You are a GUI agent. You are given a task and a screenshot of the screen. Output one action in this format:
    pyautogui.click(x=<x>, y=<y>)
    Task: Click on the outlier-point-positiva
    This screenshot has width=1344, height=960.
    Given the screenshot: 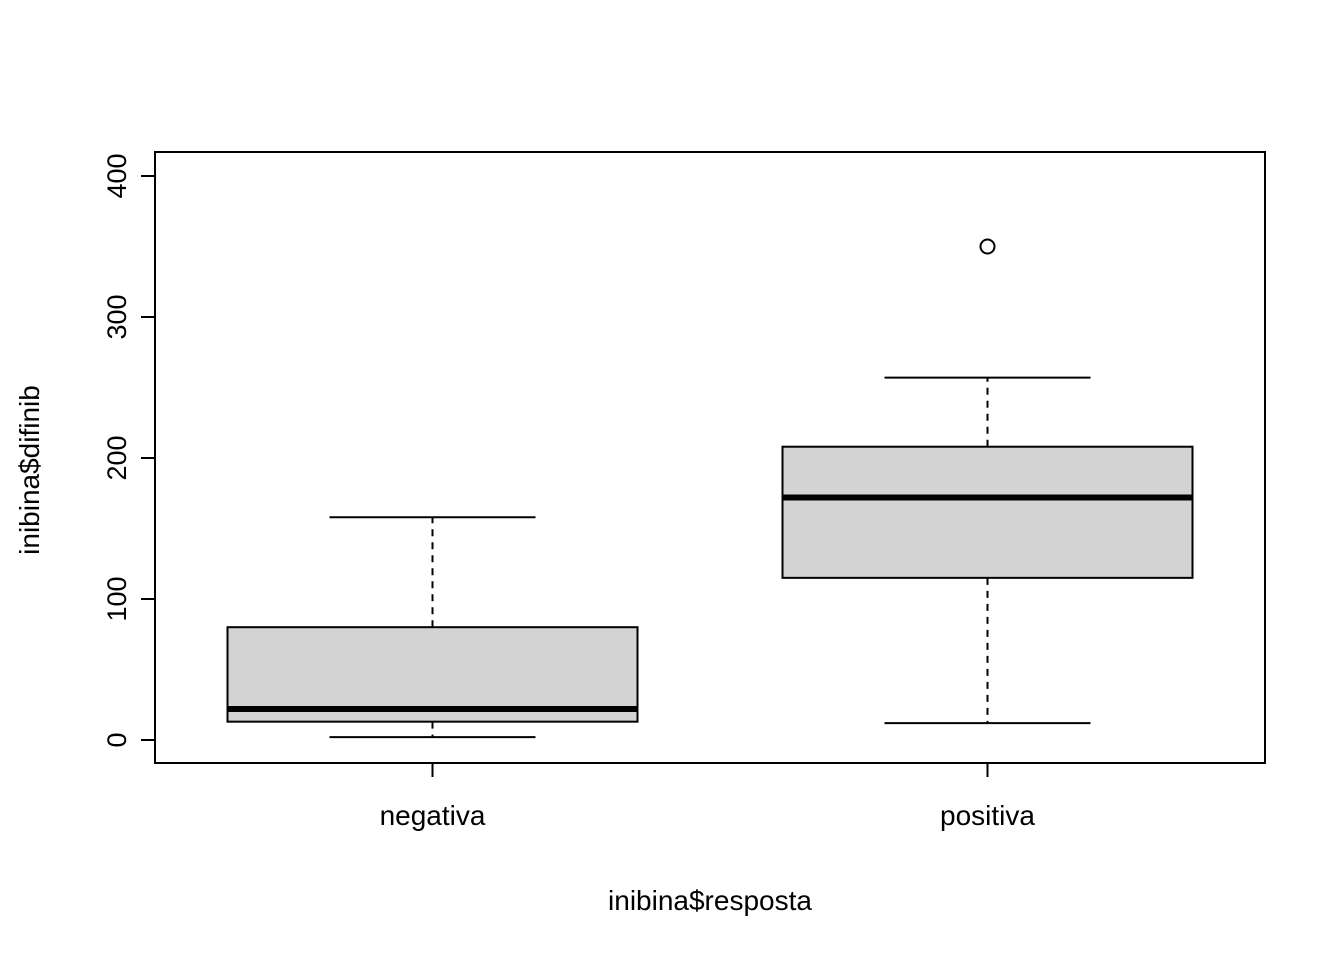 What is the action you would take?
    pyautogui.click(x=987, y=246)
    